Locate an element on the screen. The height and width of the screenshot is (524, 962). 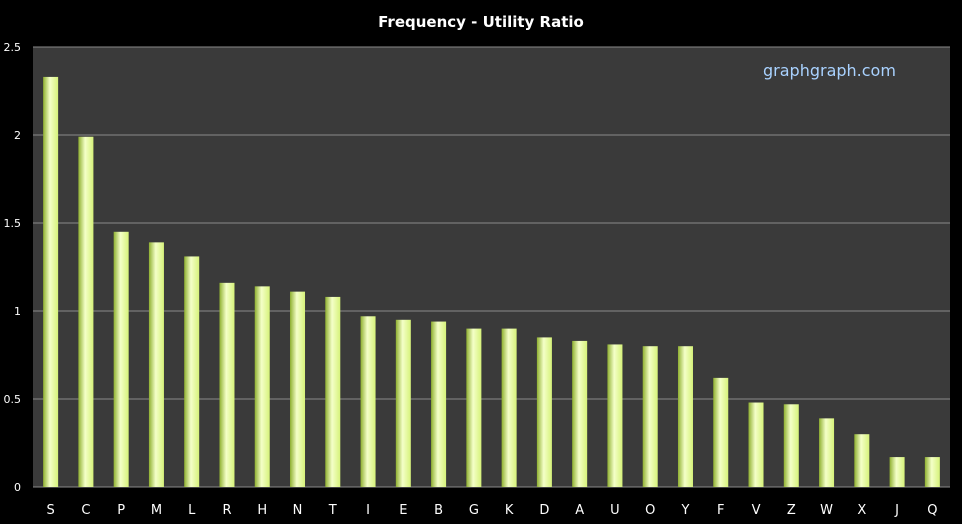
x-tick-label: J is located at coordinates (896, 510).